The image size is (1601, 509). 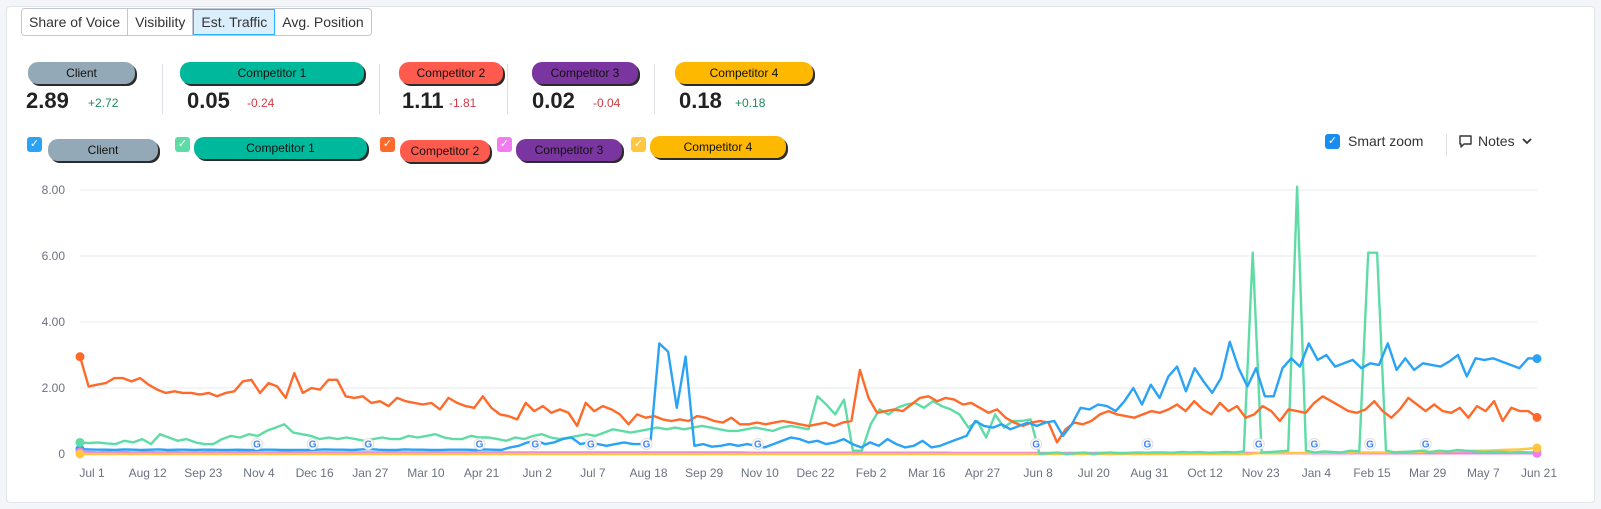 I want to click on x-tick-label: Aug 18, so click(x=649, y=473).